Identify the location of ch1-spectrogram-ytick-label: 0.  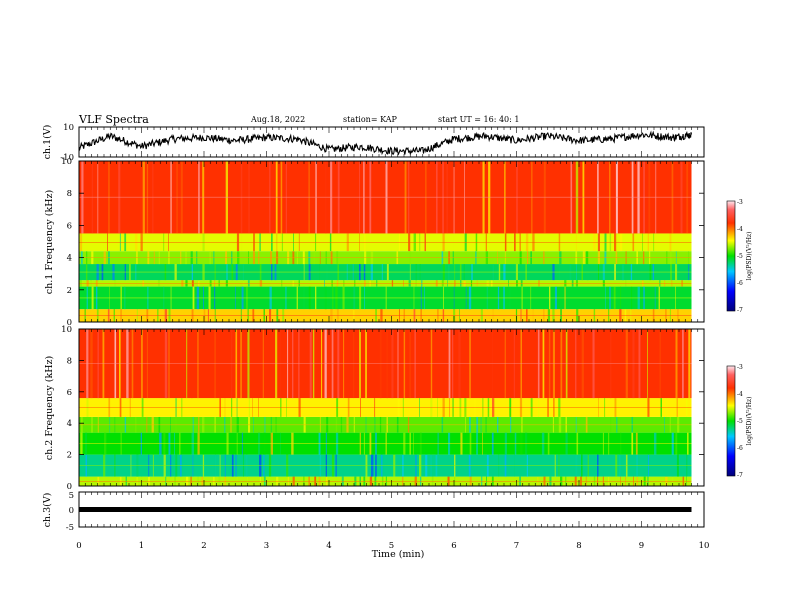
(69, 323).